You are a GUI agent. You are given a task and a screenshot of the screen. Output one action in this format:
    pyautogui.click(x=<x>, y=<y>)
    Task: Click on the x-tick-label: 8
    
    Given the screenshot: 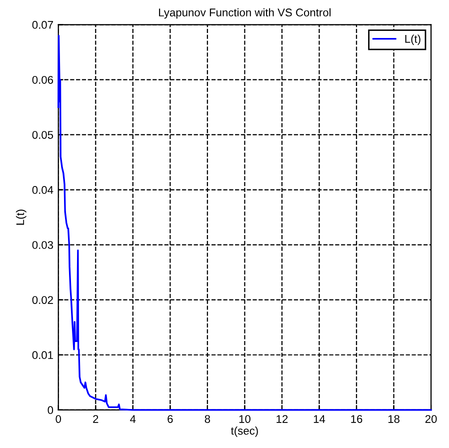 What is the action you would take?
    pyautogui.click(x=207, y=419)
    